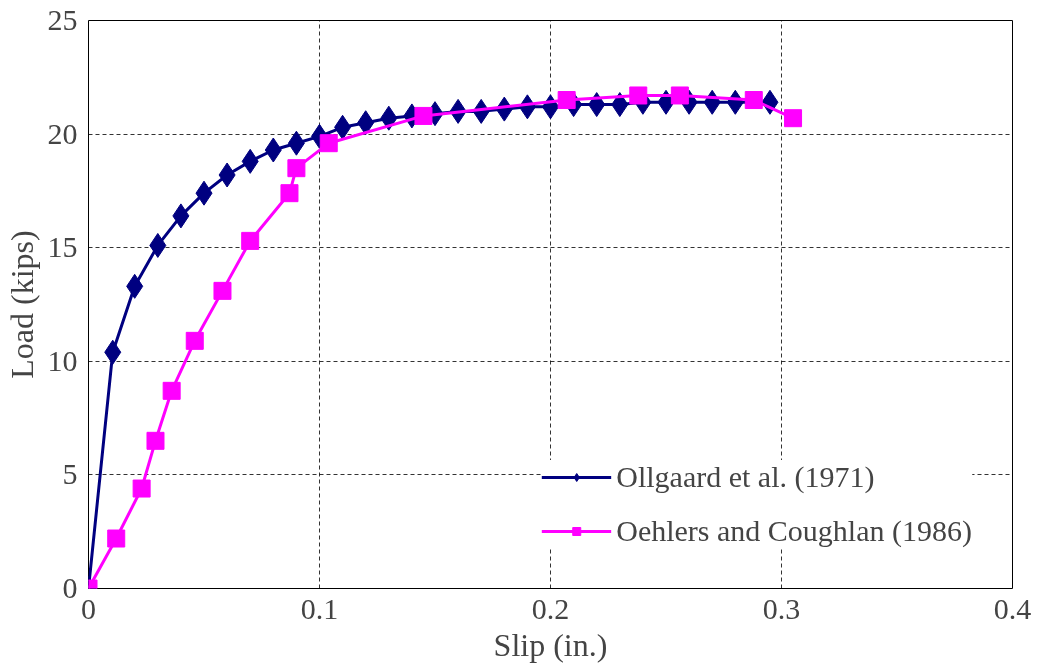 The height and width of the screenshot is (665, 1052). I want to click on x-tick-label: 0.4, so click(1012, 608).